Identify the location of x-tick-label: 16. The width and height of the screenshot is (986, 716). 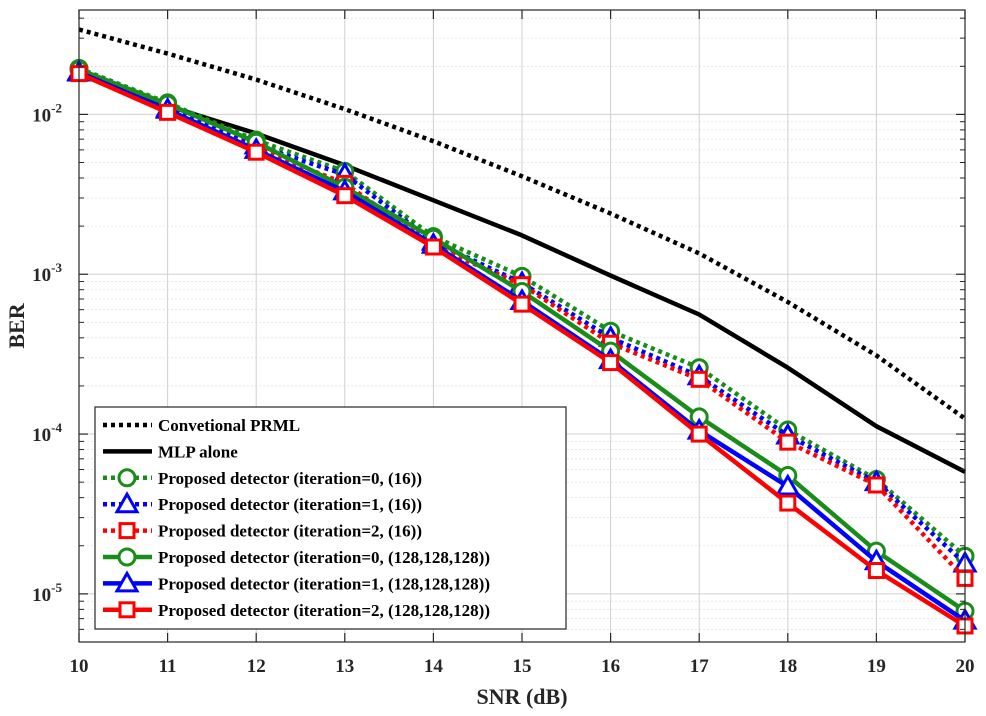
(610, 666).